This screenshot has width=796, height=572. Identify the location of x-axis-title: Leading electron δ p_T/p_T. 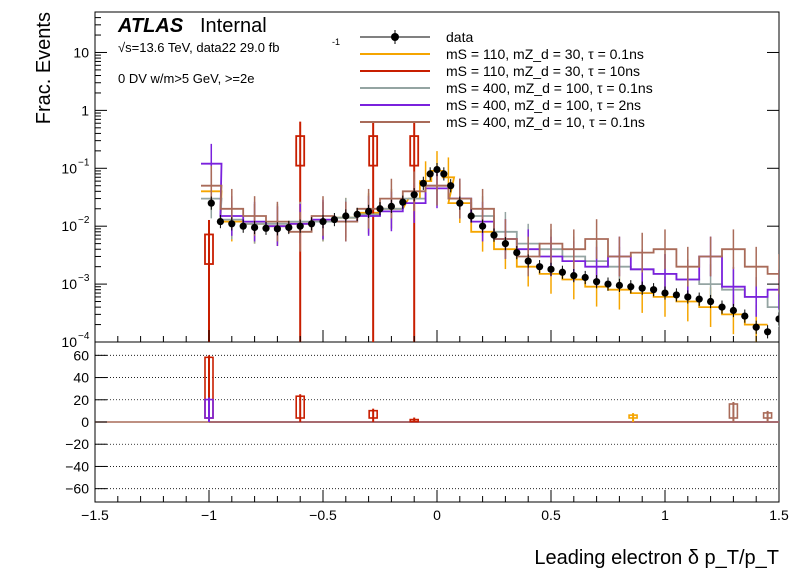
(656, 558).